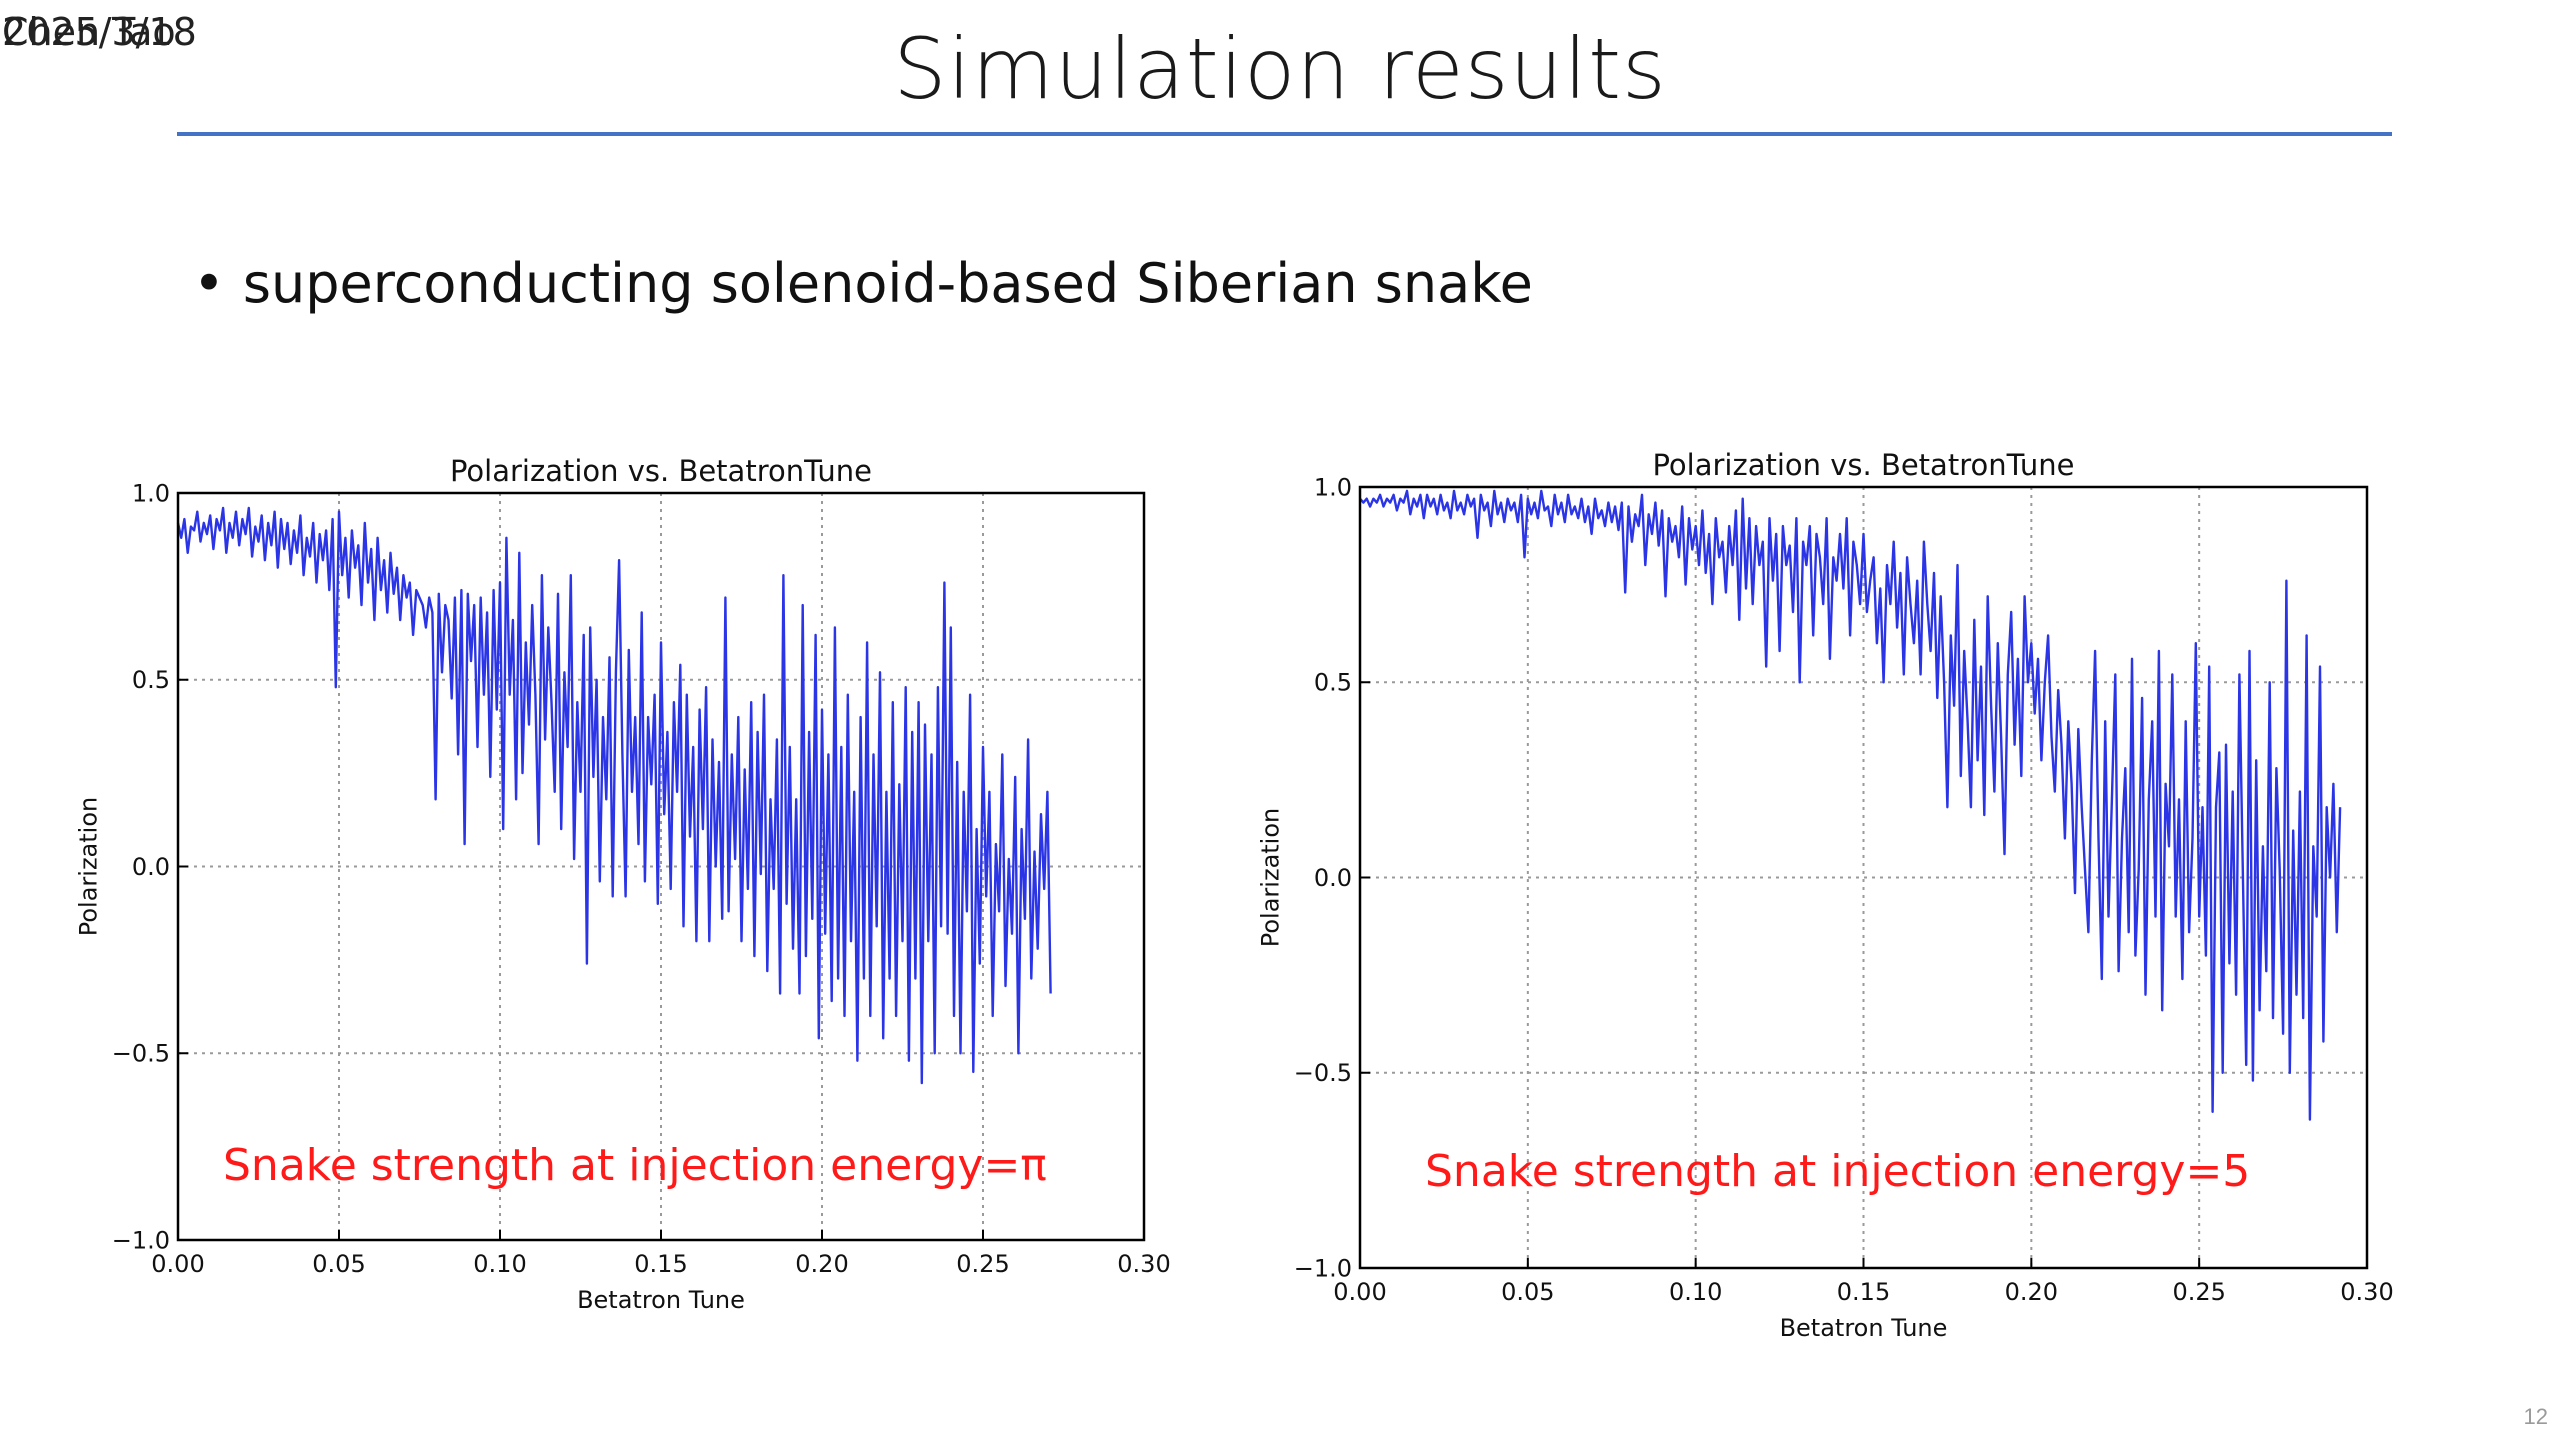  What do you see at coordinates (2535, 1416) in the screenshot?
I see `slide-number: 12` at bounding box center [2535, 1416].